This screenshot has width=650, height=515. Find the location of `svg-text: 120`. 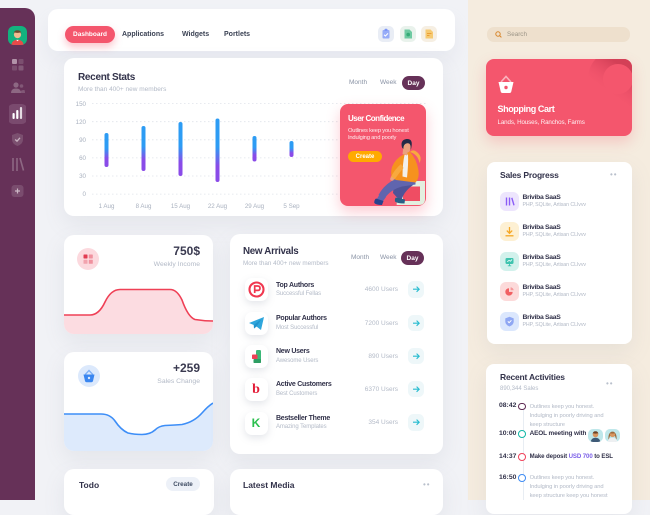

svg-text: 120 is located at coordinates (81, 122).